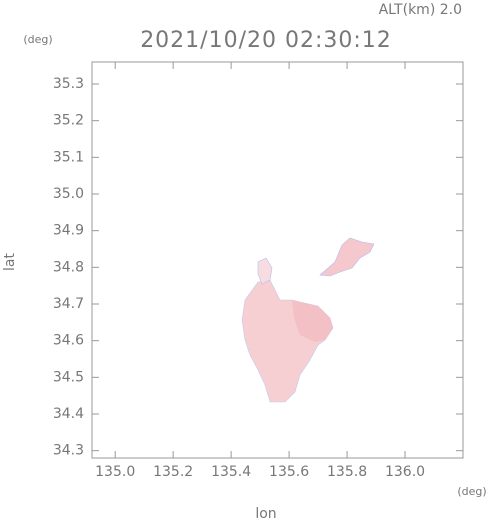  Describe the element at coordinates (68, 304) in the screenshot. I see `y-tick-label: 34.7` at that location.